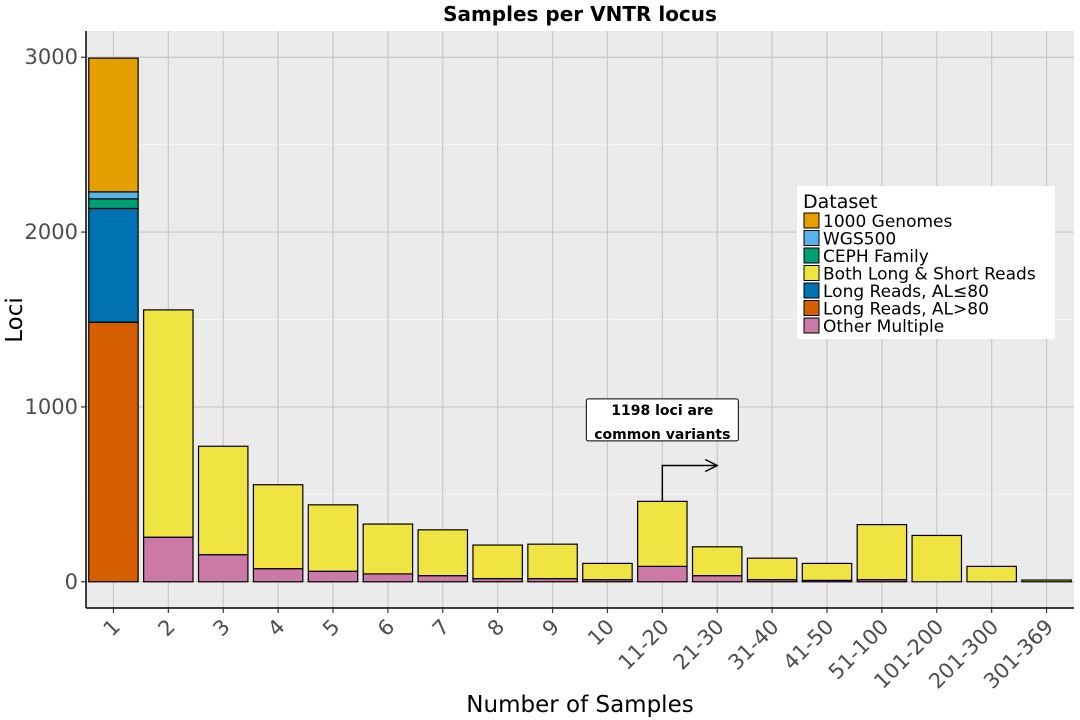  I want to click on x-tick-label: 8, so click(496, 628).